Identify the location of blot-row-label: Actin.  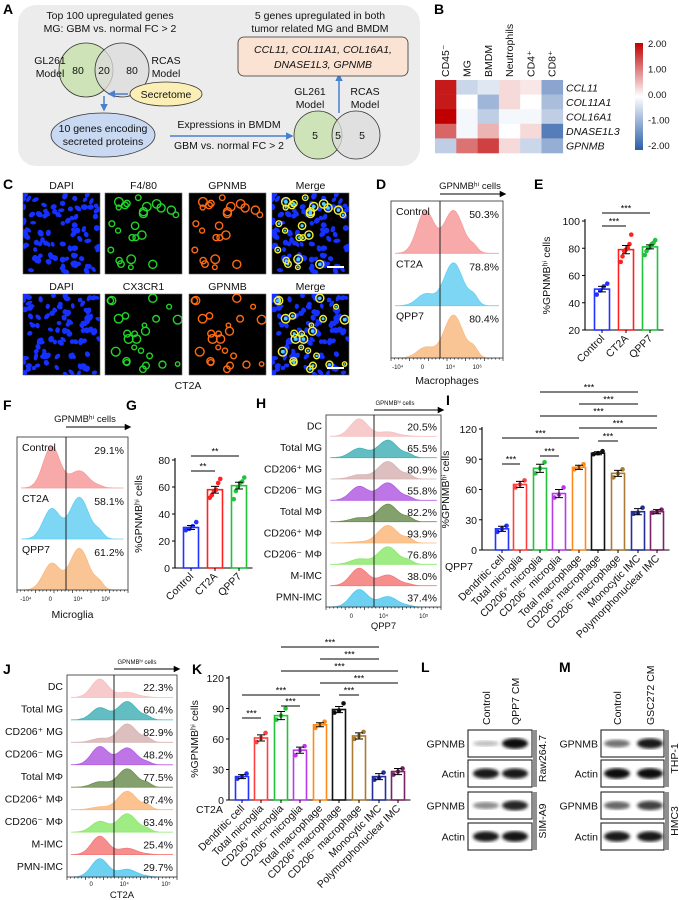
(587, 775).